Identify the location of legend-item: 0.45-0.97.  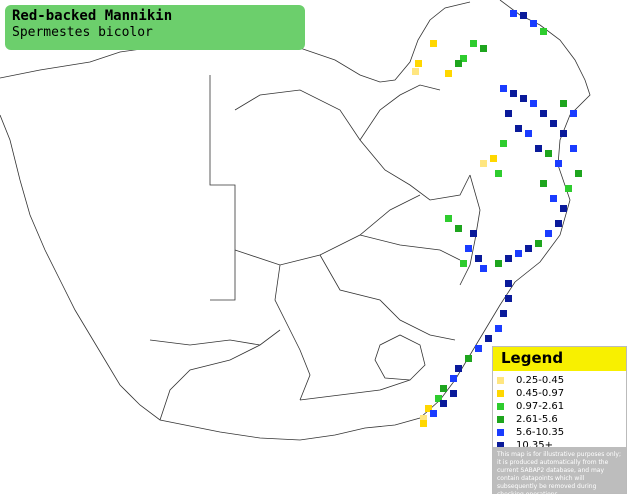
(560, 393).